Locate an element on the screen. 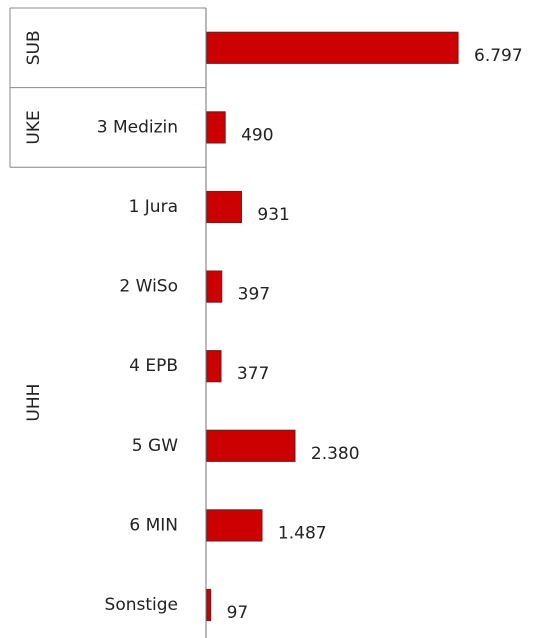  category-label: 3 Medizin is located at coordinates (137, 127).